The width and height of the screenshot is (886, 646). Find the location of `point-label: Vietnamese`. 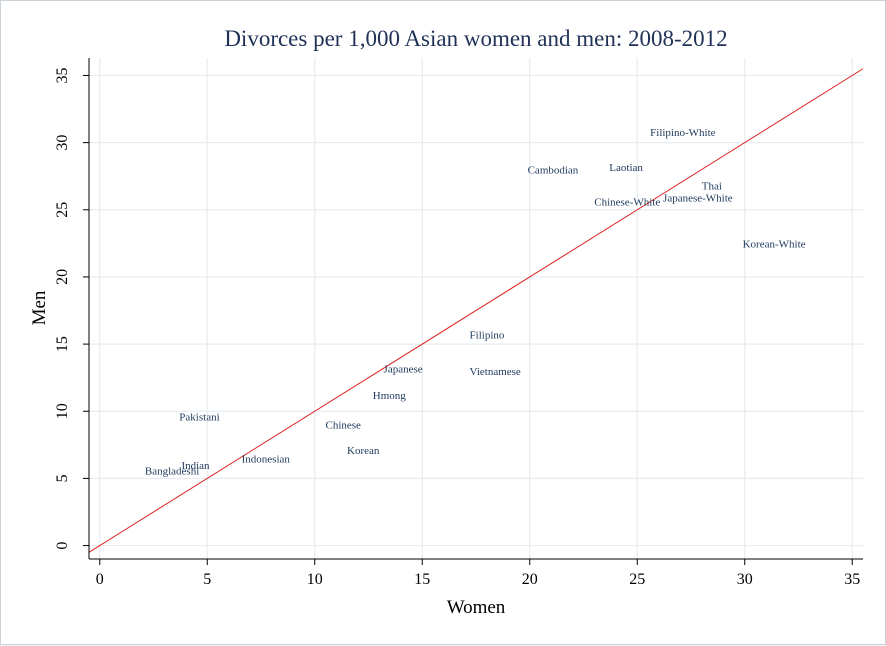

point-label: Vietnamese is located at coordinates (495, 372).